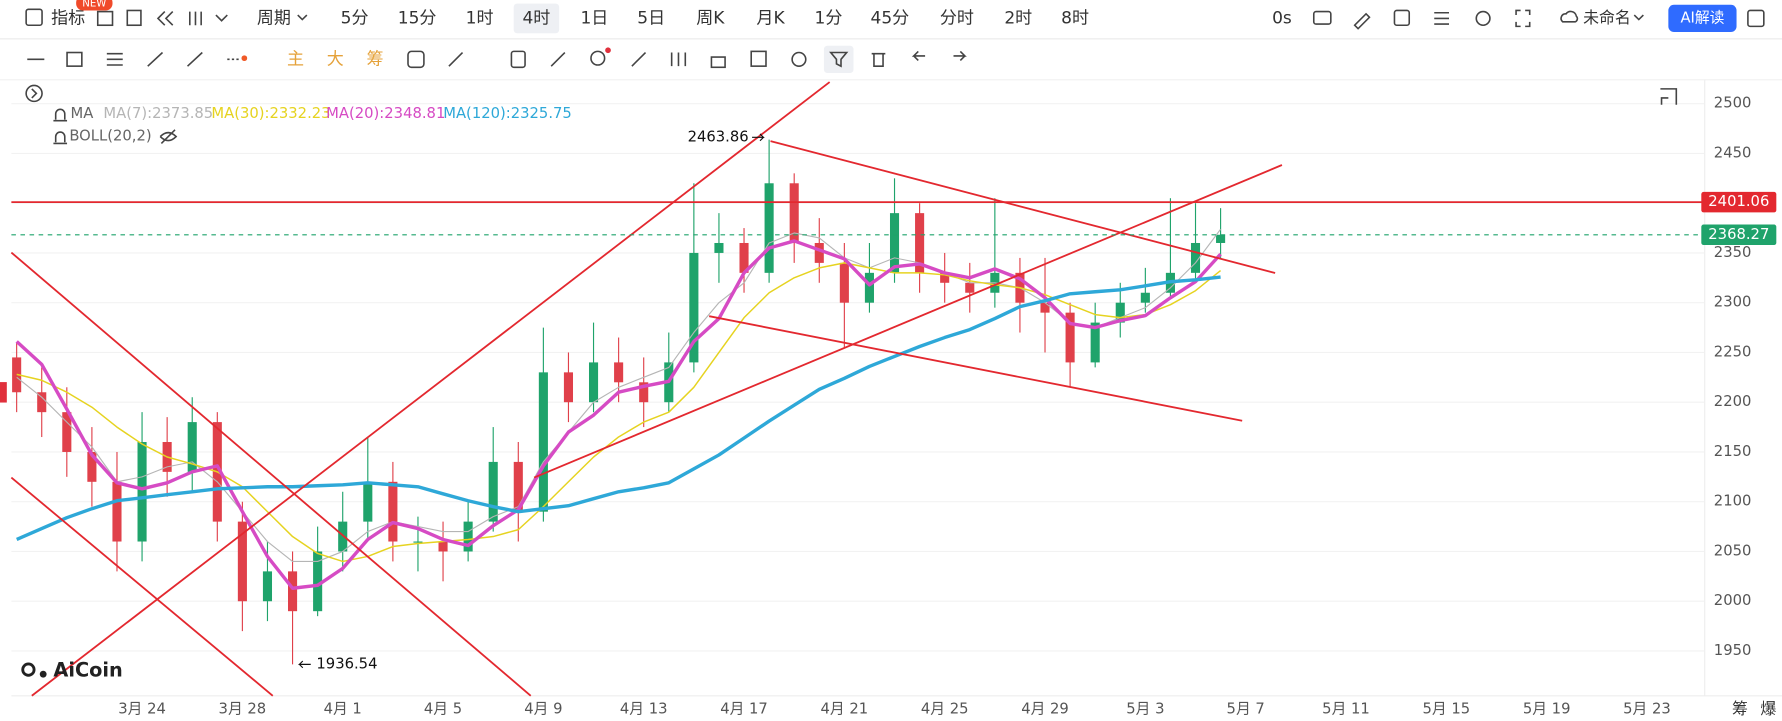 The height and width of the screenshot is (721, 1782). Describe the element at coordinates (518, 59) in the screenshot. I see `copy-icon` at that location.